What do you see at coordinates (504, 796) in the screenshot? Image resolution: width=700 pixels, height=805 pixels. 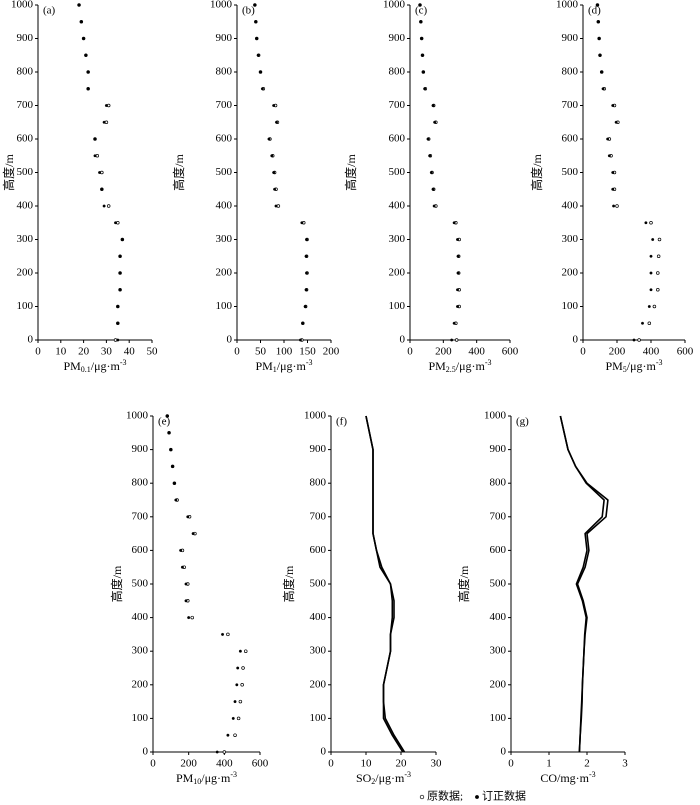 I see `legend-label: 订正数据` at bounding box center [504, 796].